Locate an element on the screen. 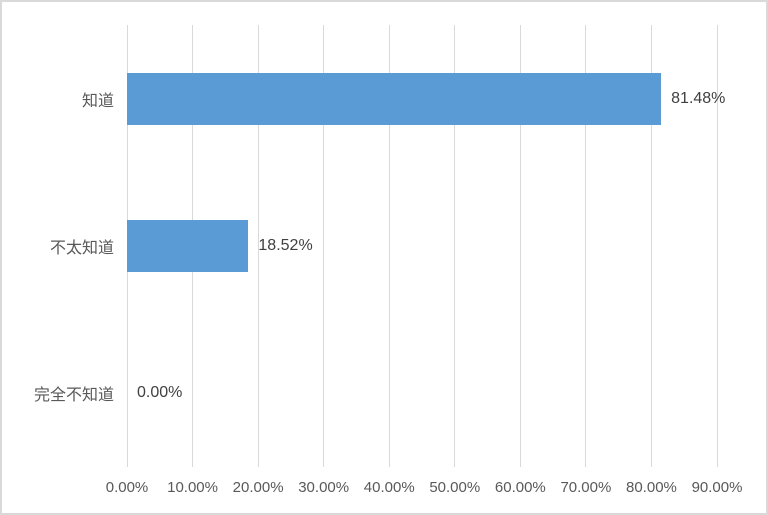 Image resolution: width=768 pixels, height=515 pixels. x-axis-tick-label: 30.00% is located at coordinates (324, 487).